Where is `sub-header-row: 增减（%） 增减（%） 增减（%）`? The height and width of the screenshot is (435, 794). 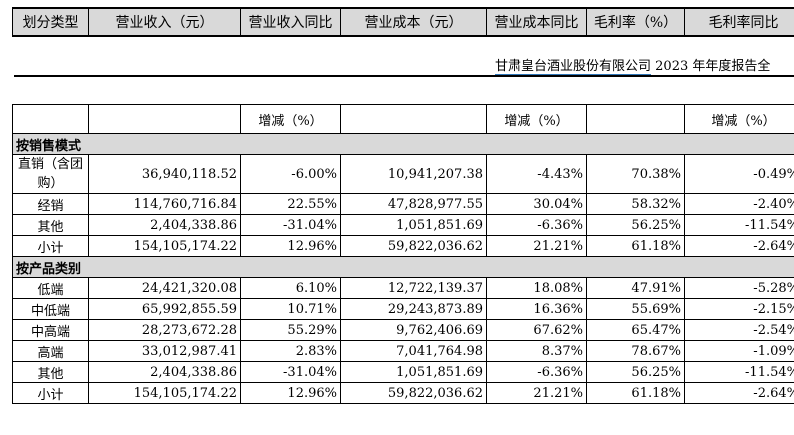 sub-header-row: 增减（%） 增减（%） 增减（%） is located at coordinates (403, 119).